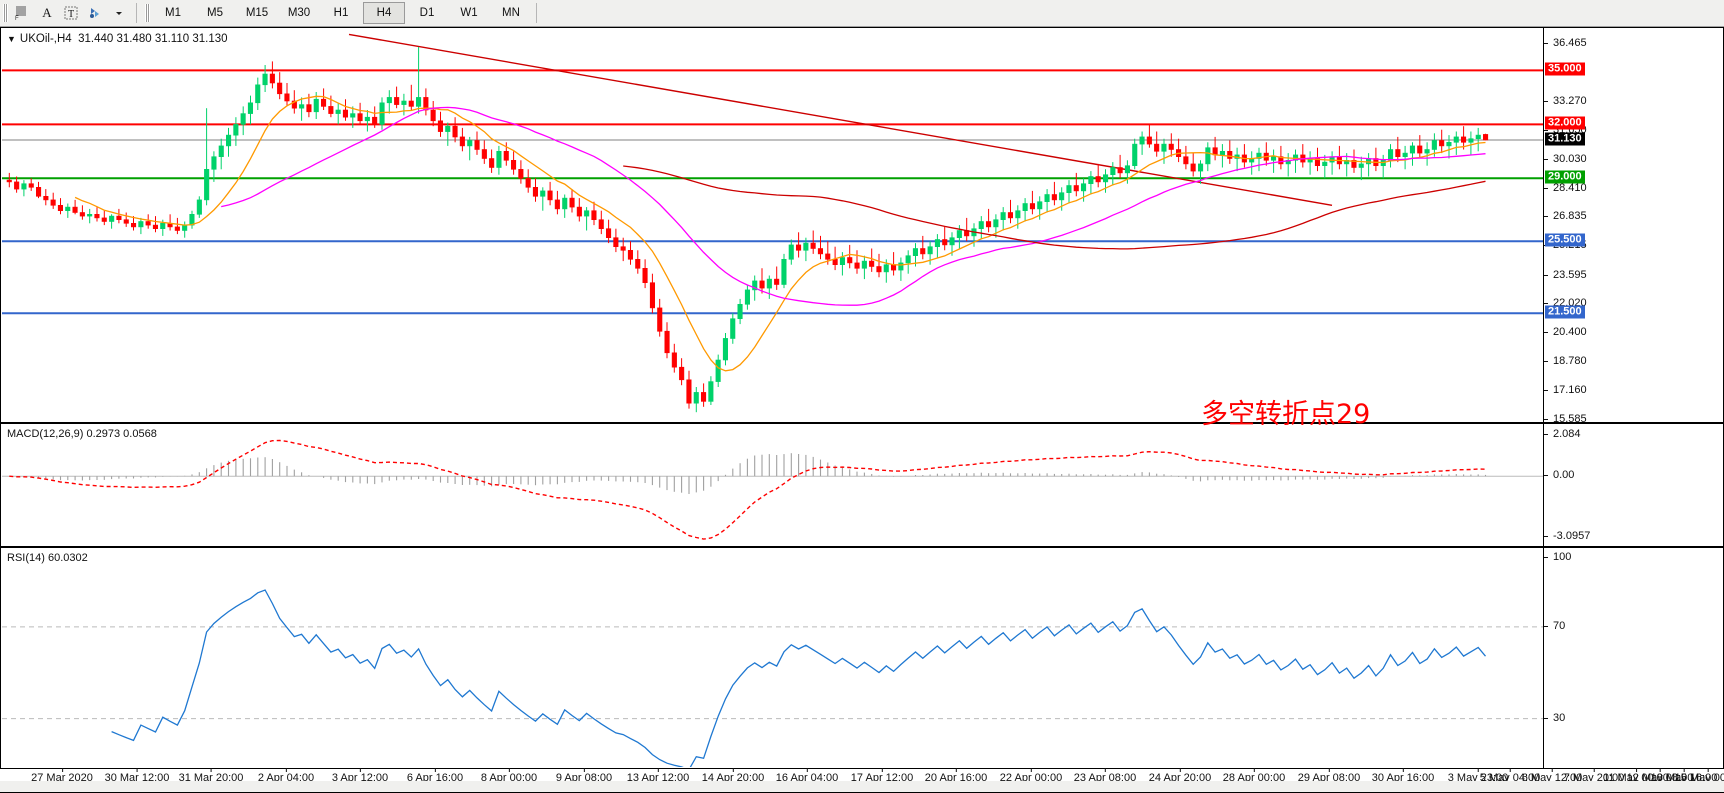 Image resolution: width=1724 pixels, height=793 pixels. I want to click on timeframe-grip, so click(147, 13).